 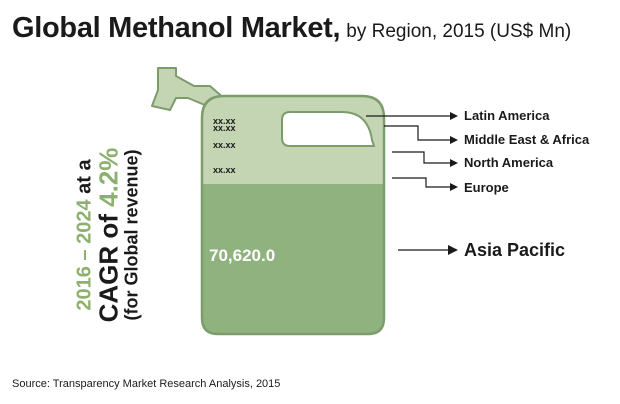 What do you see at coordinates (108, 177) in the screenshot?
I see `cagr-rate: 4.2%` at bounding box center [108, 177].